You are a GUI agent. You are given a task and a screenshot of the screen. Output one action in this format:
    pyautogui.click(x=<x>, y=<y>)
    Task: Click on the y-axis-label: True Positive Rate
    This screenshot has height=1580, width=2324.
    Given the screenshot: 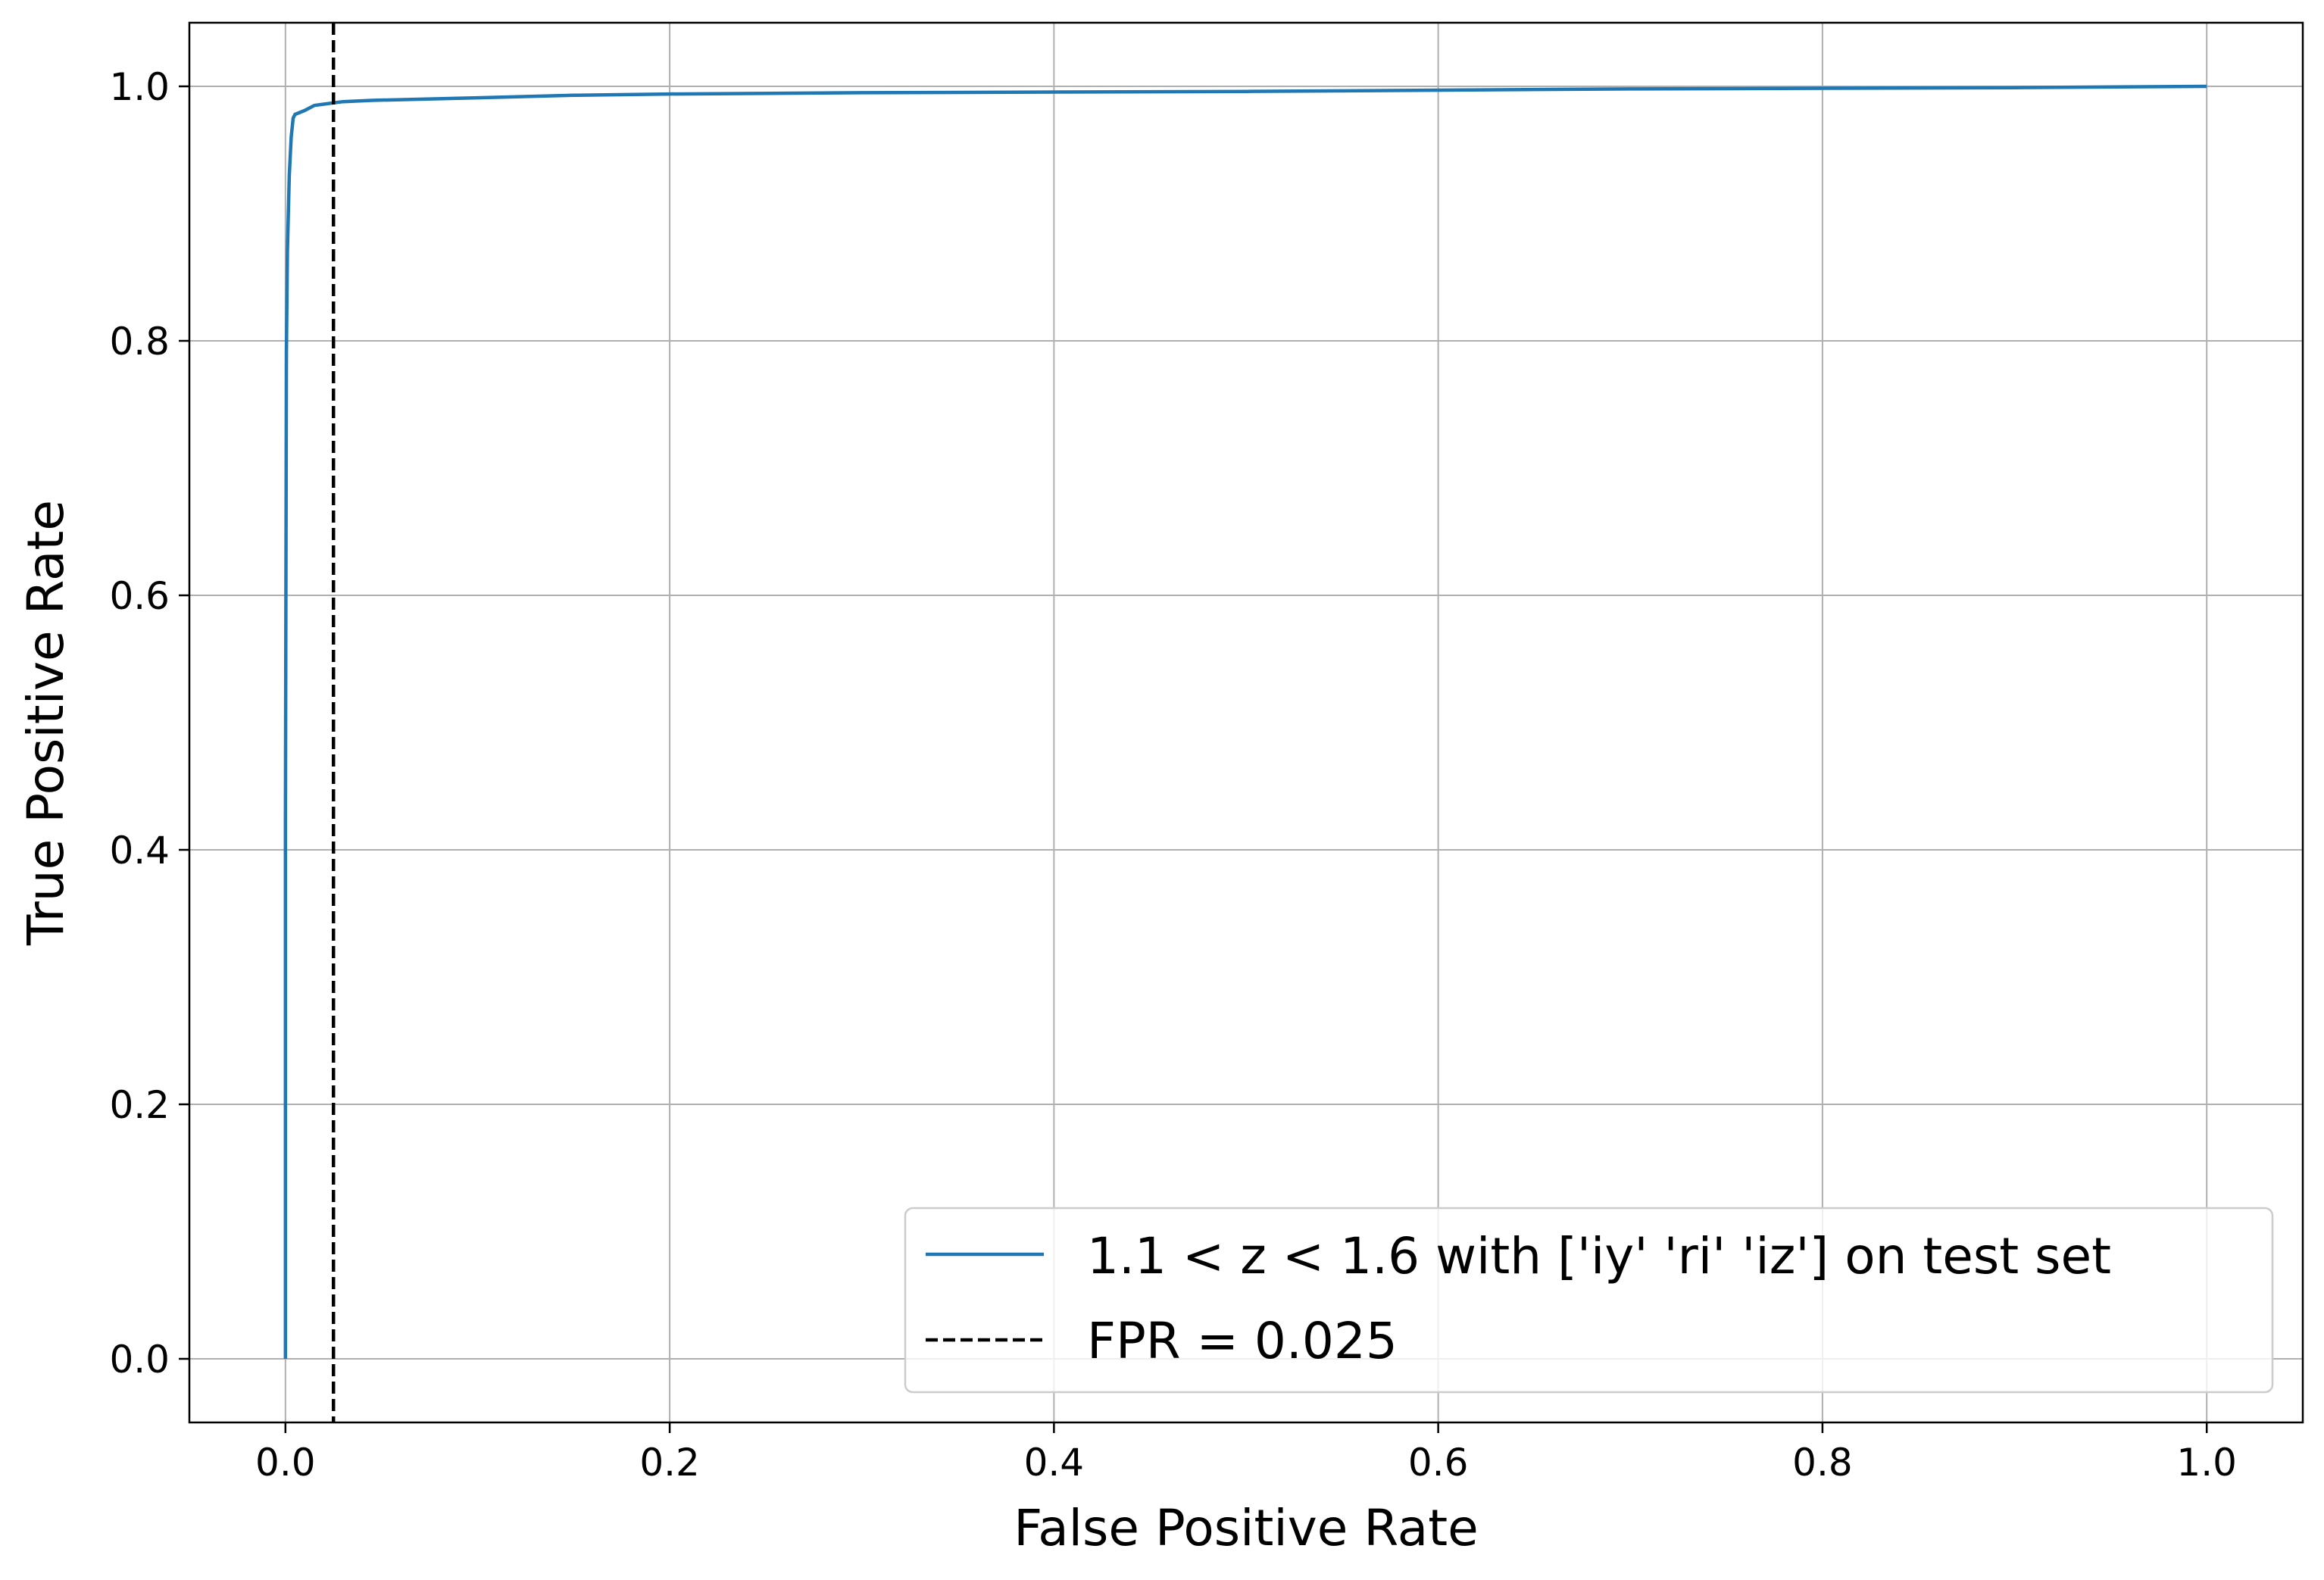 What is the action you would take?
    pyautogui.click(x=46, y=723)
    